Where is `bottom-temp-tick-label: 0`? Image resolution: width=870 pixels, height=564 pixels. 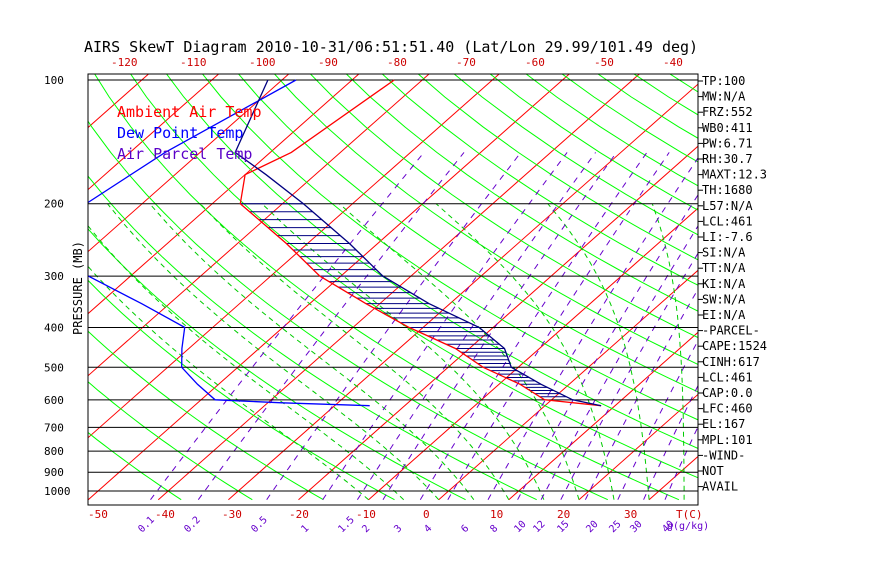
bottom-temp-tick-label: 0 is located at coordinates (426, 514).